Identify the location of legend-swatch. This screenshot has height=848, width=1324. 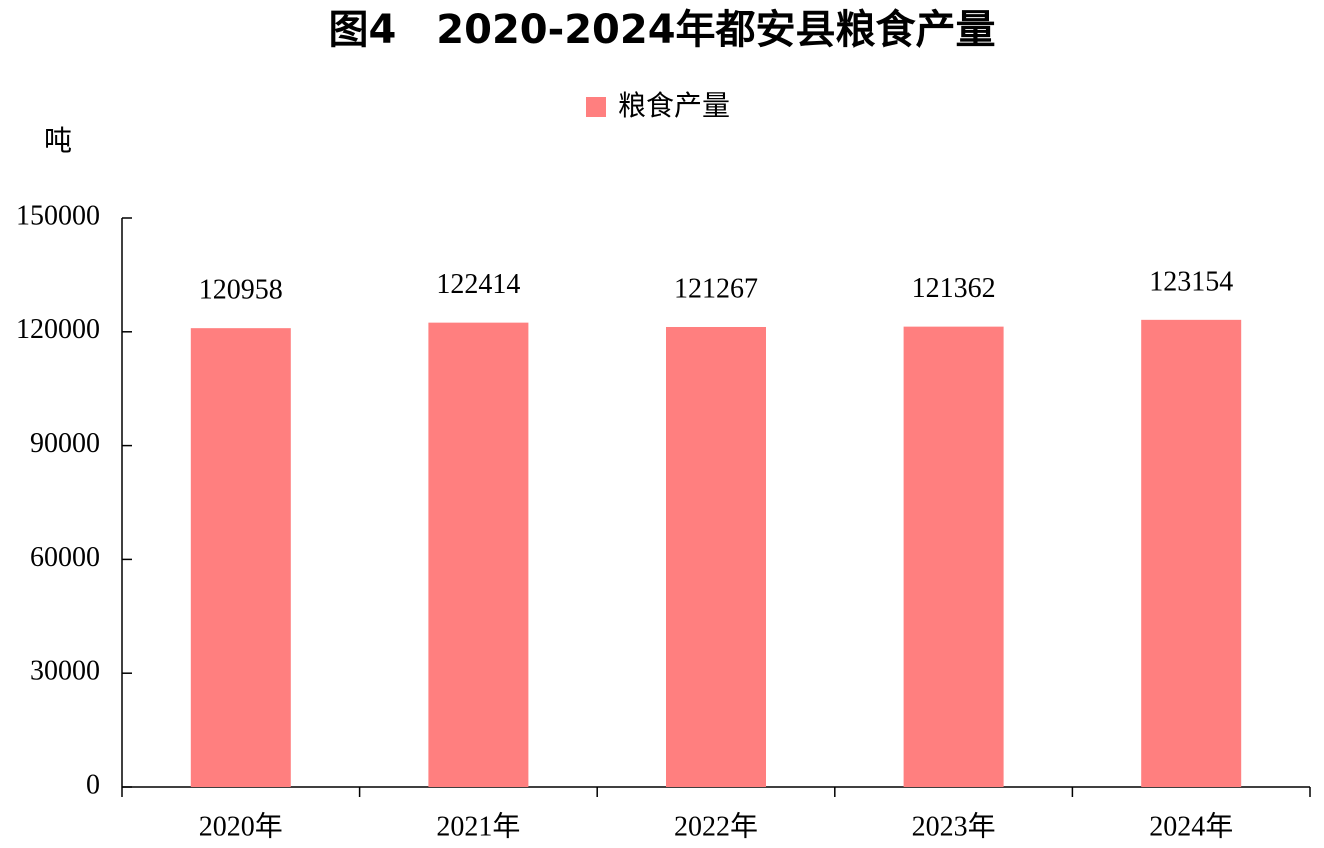
(596, 107).